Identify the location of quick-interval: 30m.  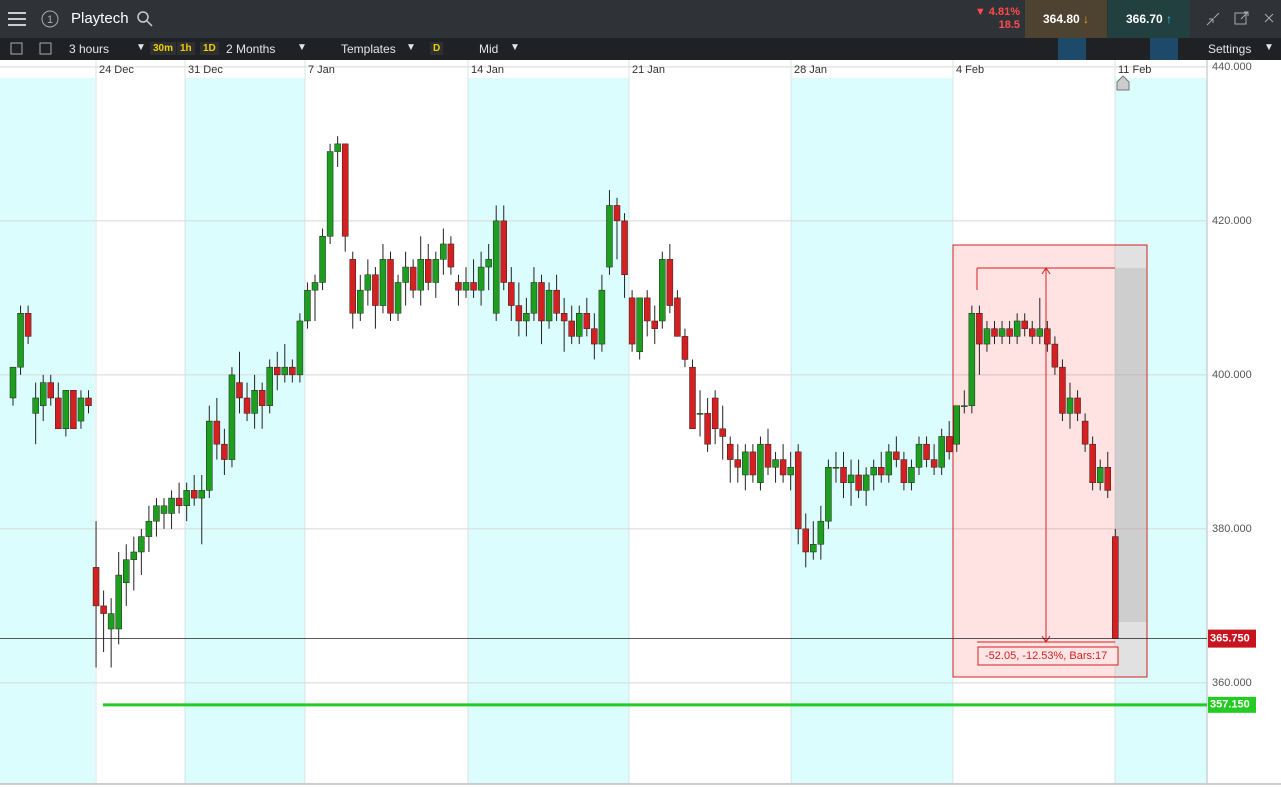
(163, 48).